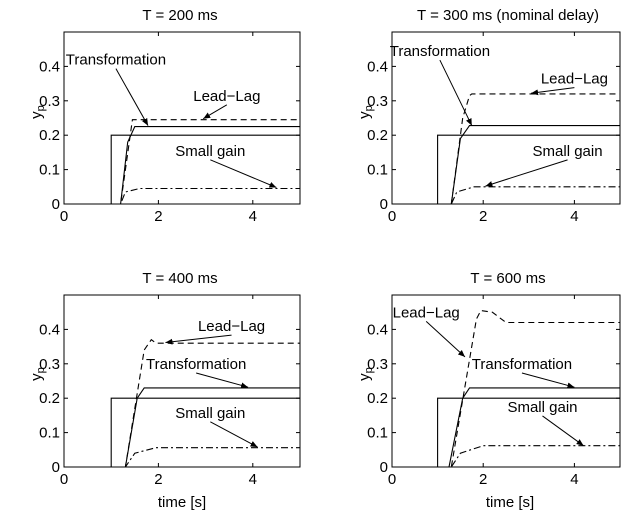 This screenshot has width=621, height=512. What do you see at coordinates (508, 15) in the screenshot?
I see `panel-title: T = 300 ms (nominal delay)` at bounding box center [508, 15].